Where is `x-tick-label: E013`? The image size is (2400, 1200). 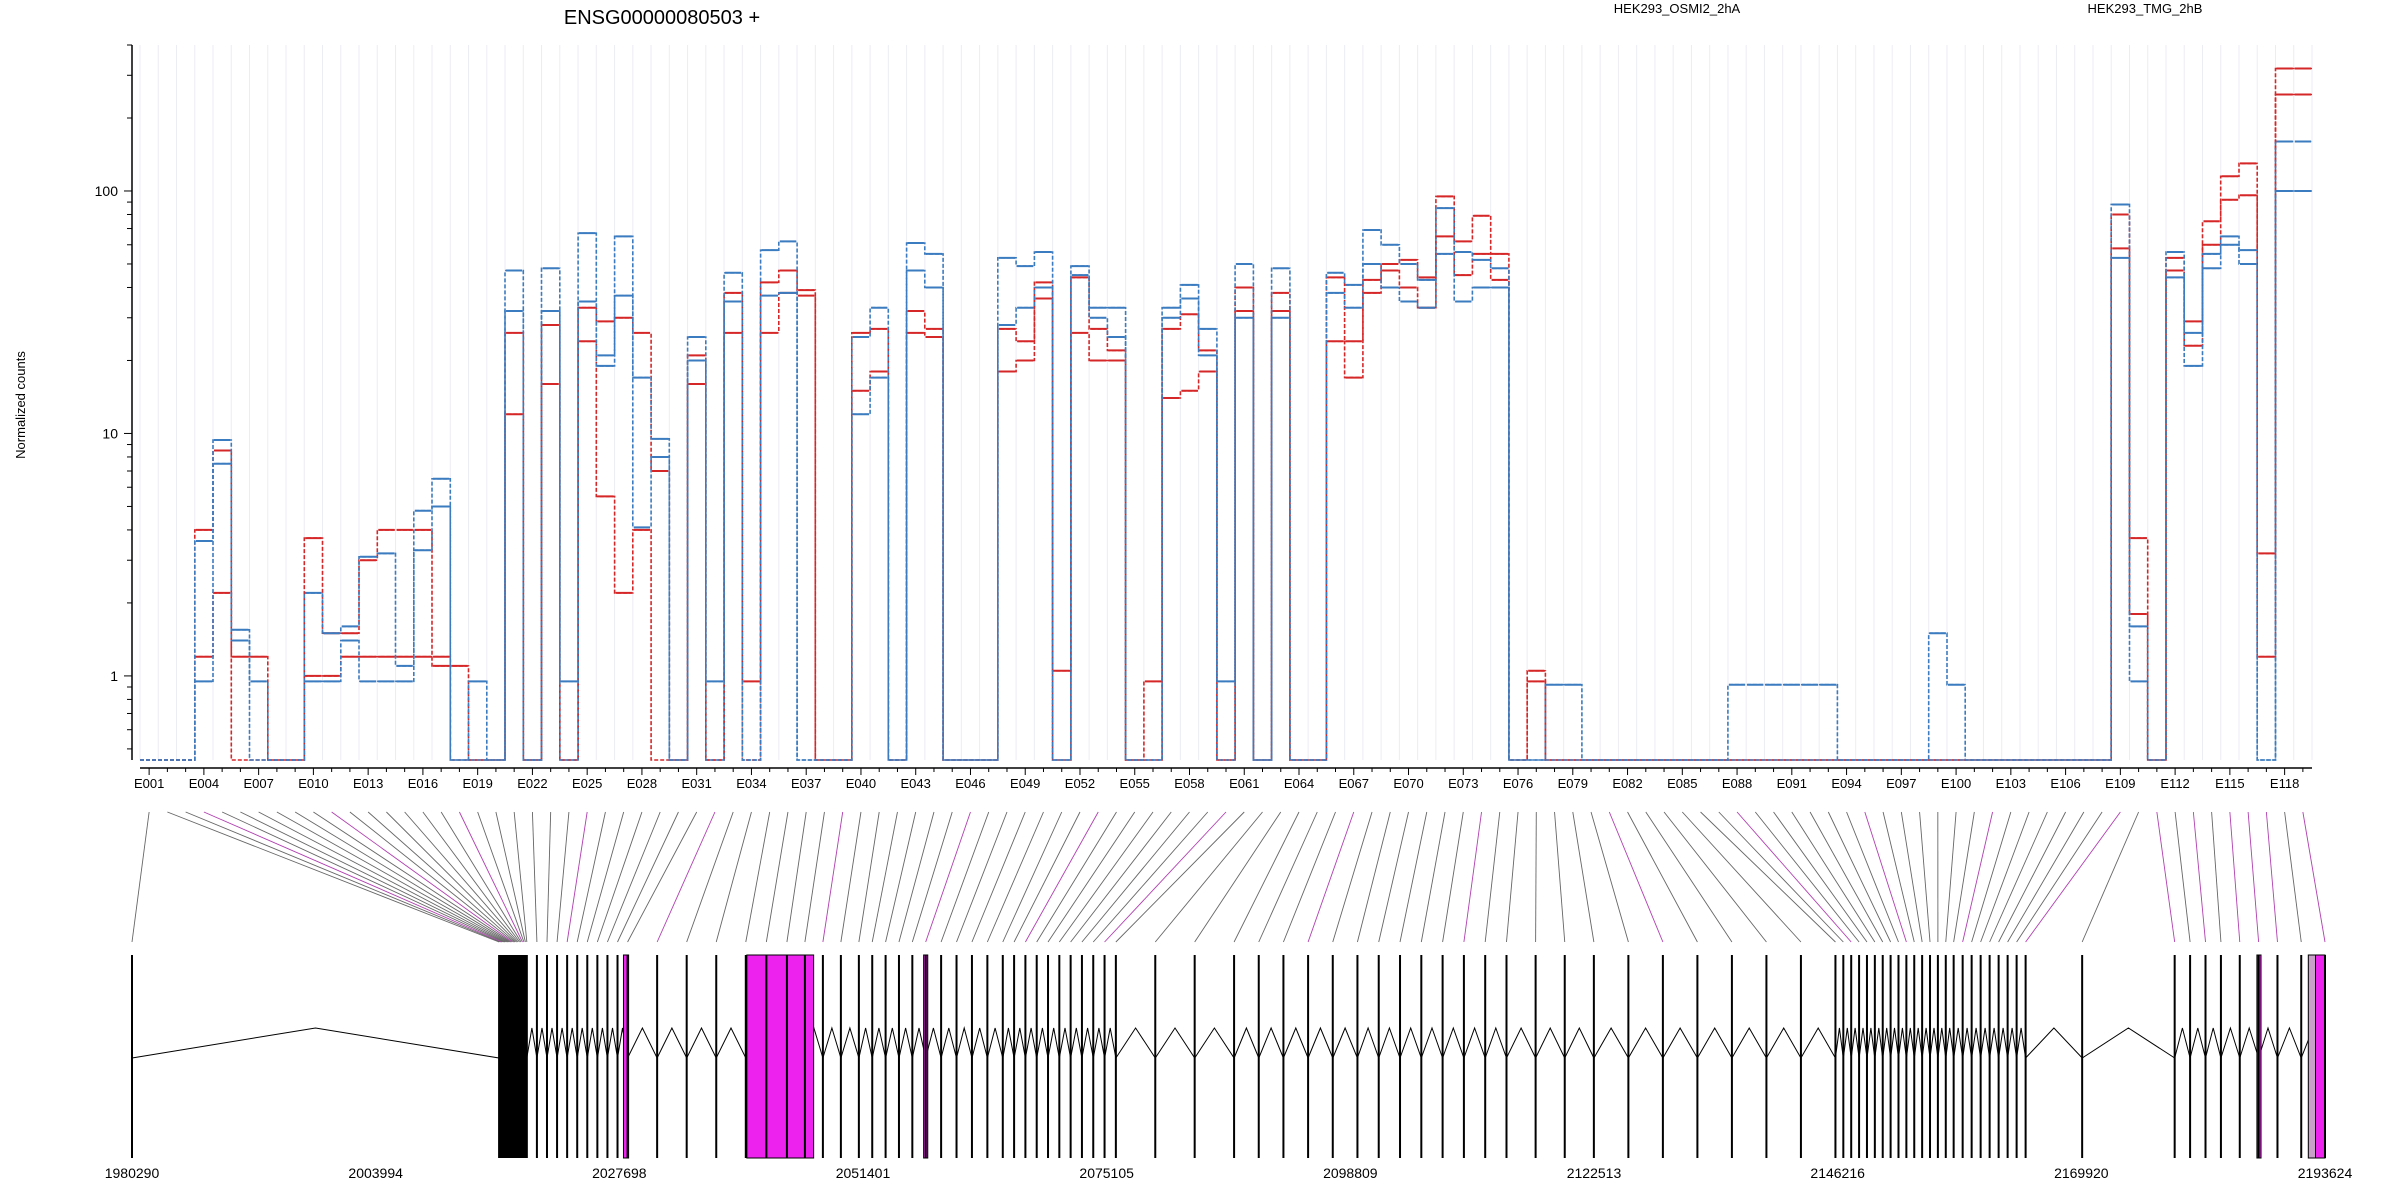
x-tick-label: E013 is located at coordinates (368, 783).